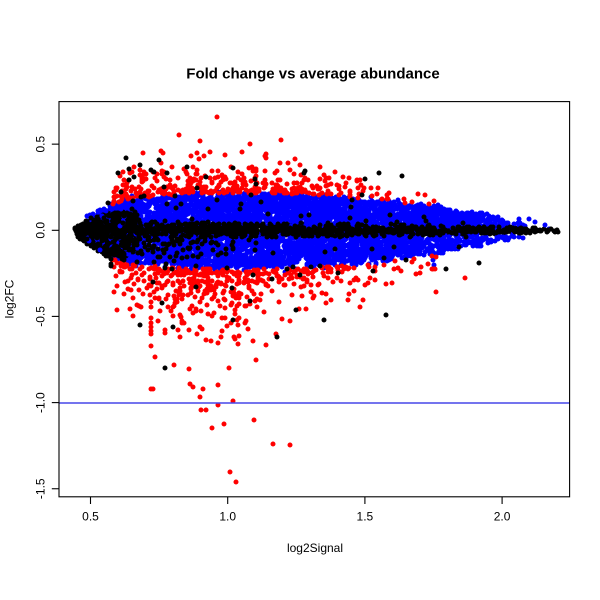 Image resolution: width=600 pixels, height=600 pixels. Describe the element at coordinates (227, 517) in the screenshot. I see `svg-text: 1.0` at that location.